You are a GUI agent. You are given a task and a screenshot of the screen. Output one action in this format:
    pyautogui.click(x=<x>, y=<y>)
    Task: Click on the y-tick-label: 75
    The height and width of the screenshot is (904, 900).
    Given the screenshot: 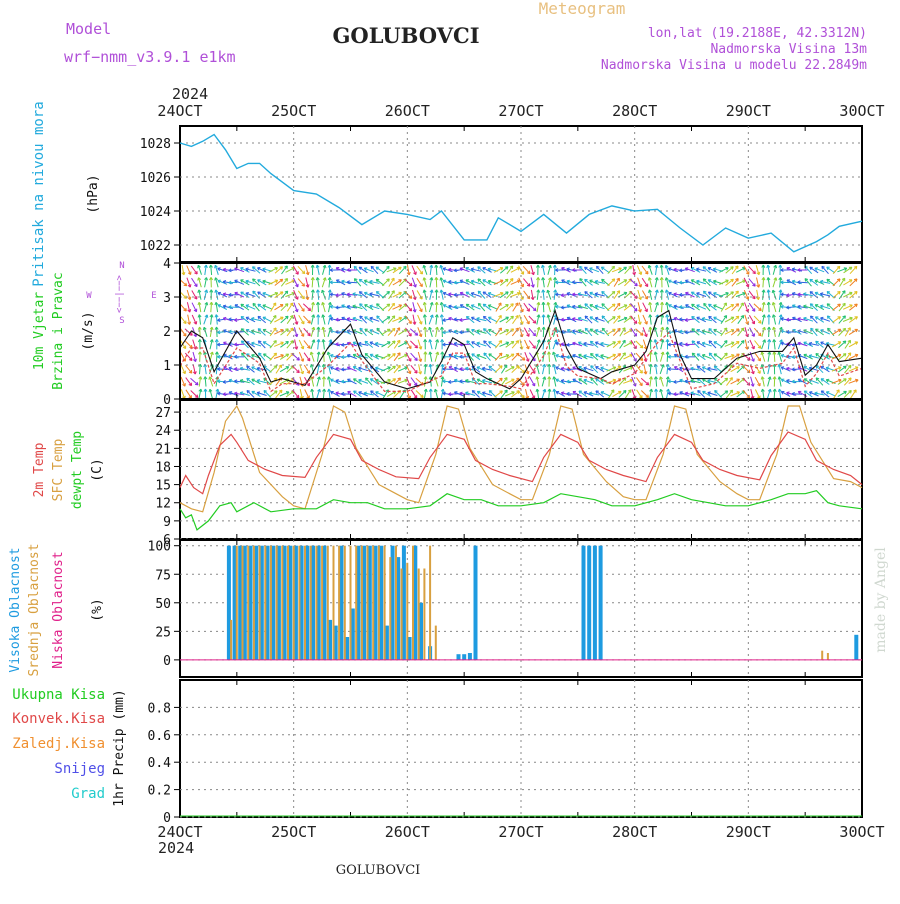 What is the action you would take?
    pyautogui.click(x=163, y=575)
    